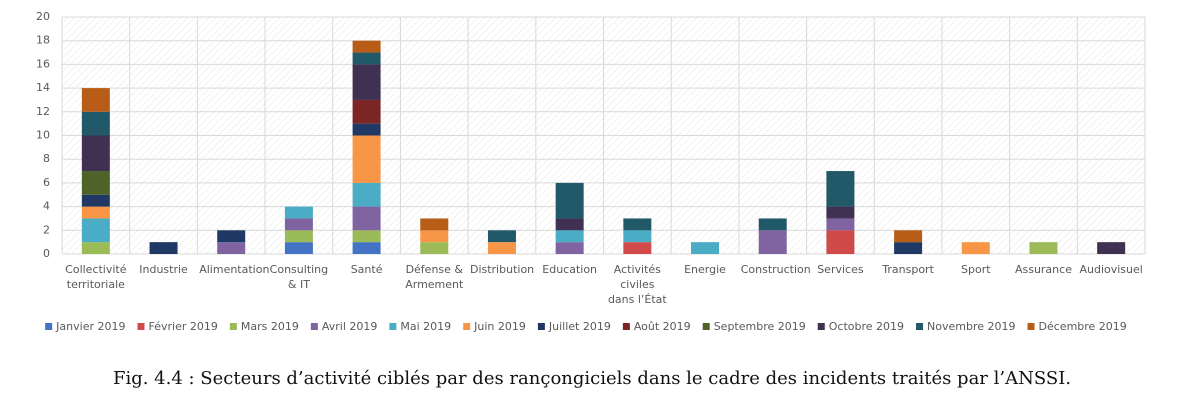  I want to click on legend-label: Septembre 2019, so click(760, 326).